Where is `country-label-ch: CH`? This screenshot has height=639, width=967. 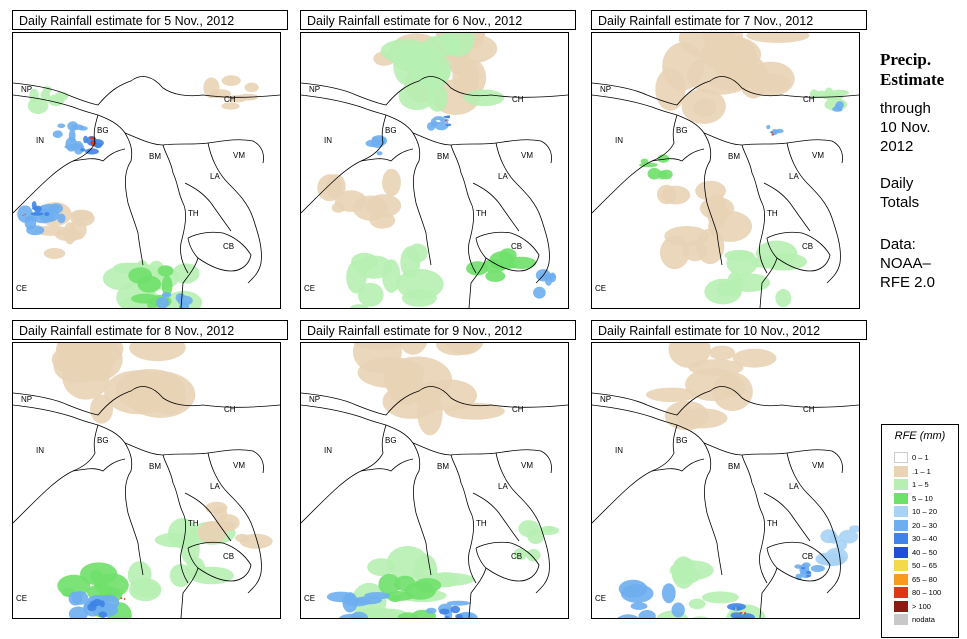
country-label-ch: CH is located at coordinates (518, 99).